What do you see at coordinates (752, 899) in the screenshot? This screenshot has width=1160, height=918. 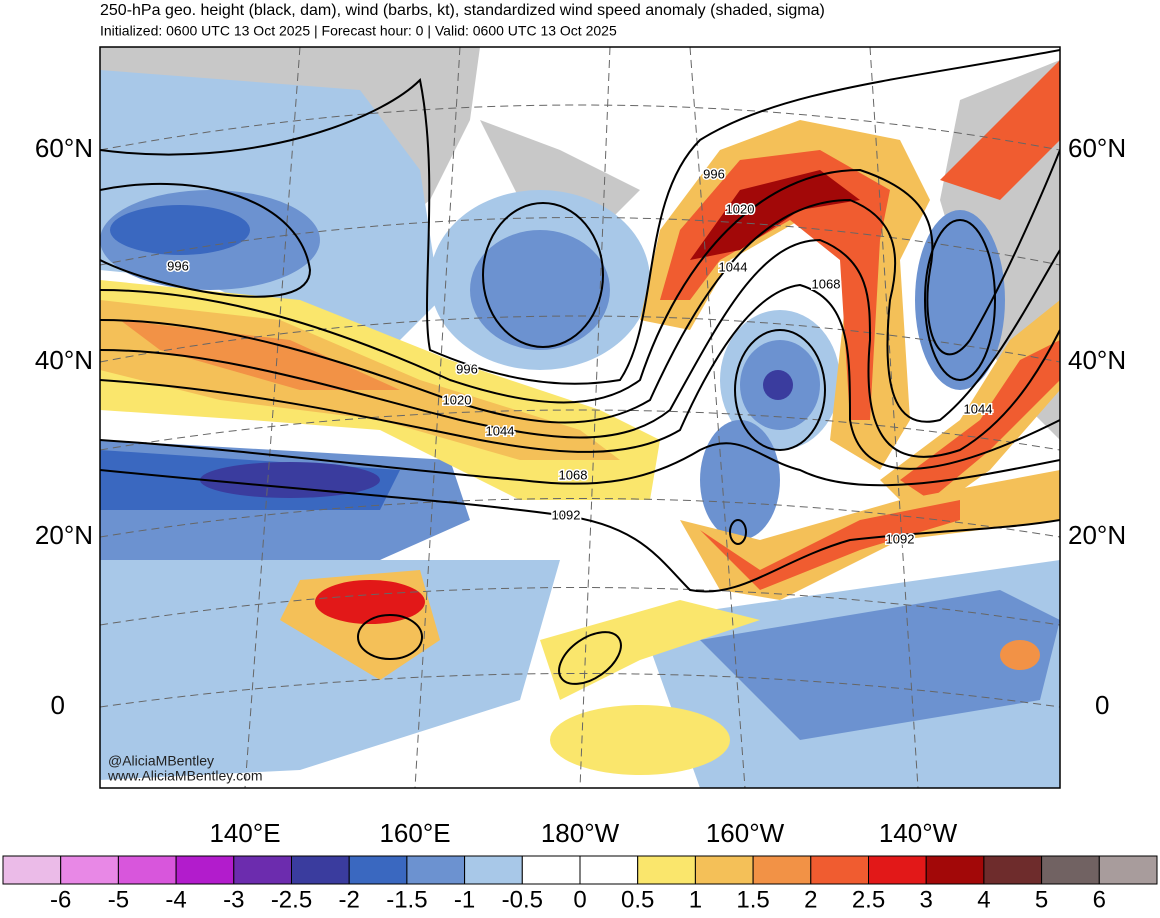 I see `colorbar-label: 1.5` at bounding box center [752, 899].